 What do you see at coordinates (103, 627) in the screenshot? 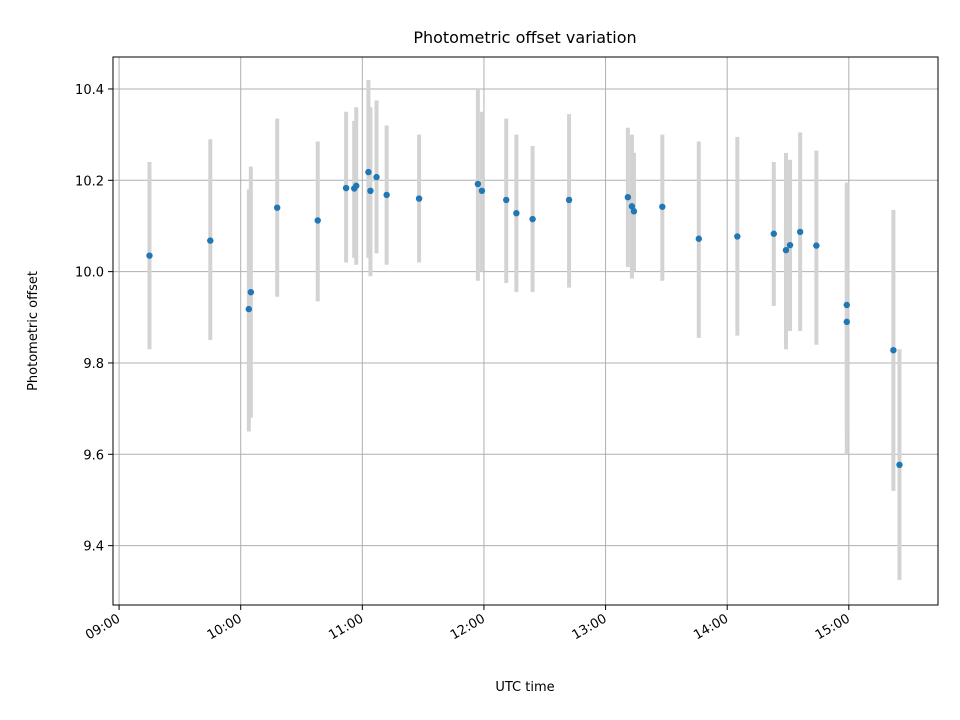
I see `x-tick-label: 09:00` at bounding box center [103, 627].